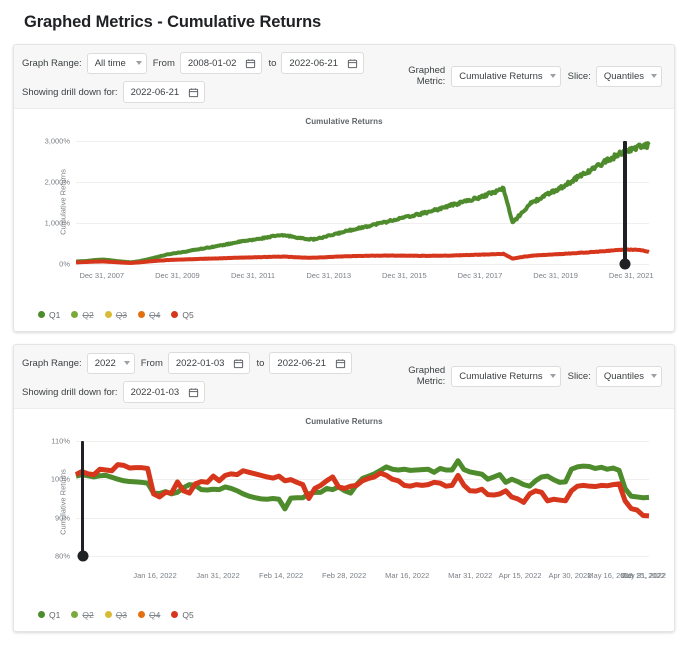 The height and width of the screenshot is (648, 688). Describe the element at coordinates (352, 556) in the screenshot. I see `gridline: 80%` at that location.